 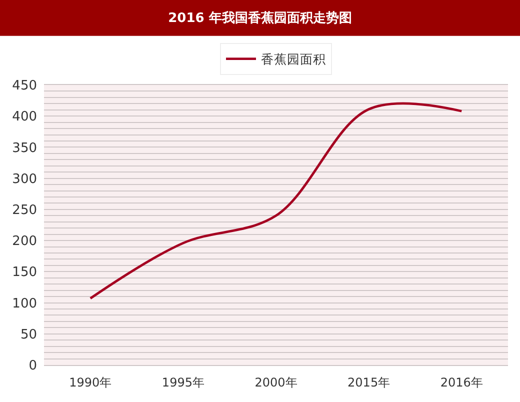 What do you see at coordinates (24, 242) in the screenshot?
I see `y-tick-label: 200` at bounding box center [24, 242].